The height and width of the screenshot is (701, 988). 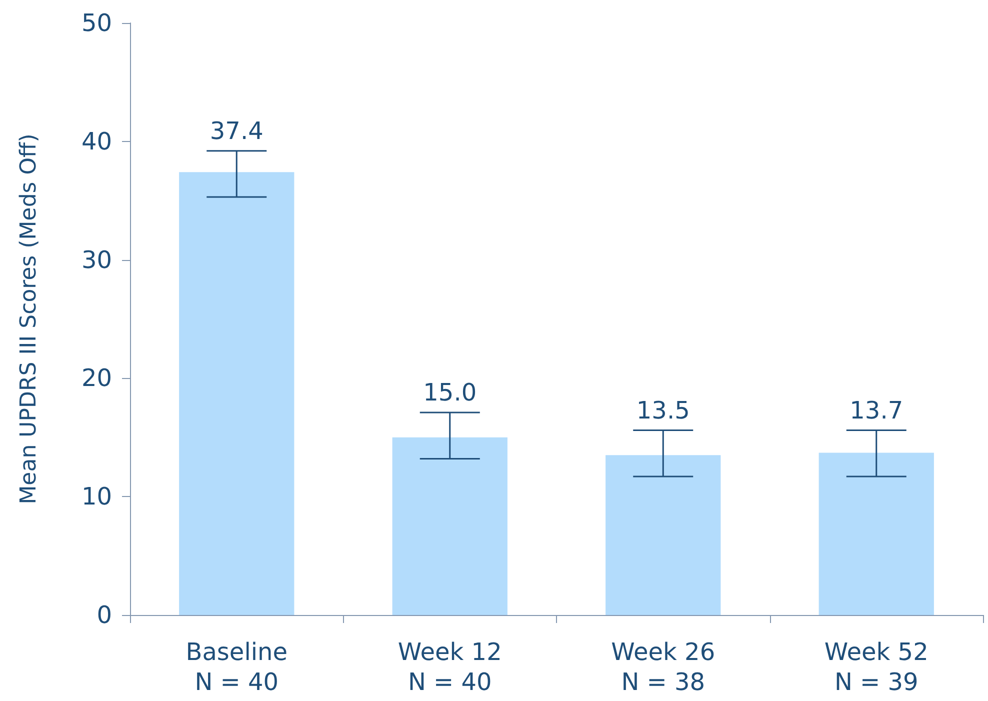 I want to click on y-tick-label: 0, so click(x=104, y=615).